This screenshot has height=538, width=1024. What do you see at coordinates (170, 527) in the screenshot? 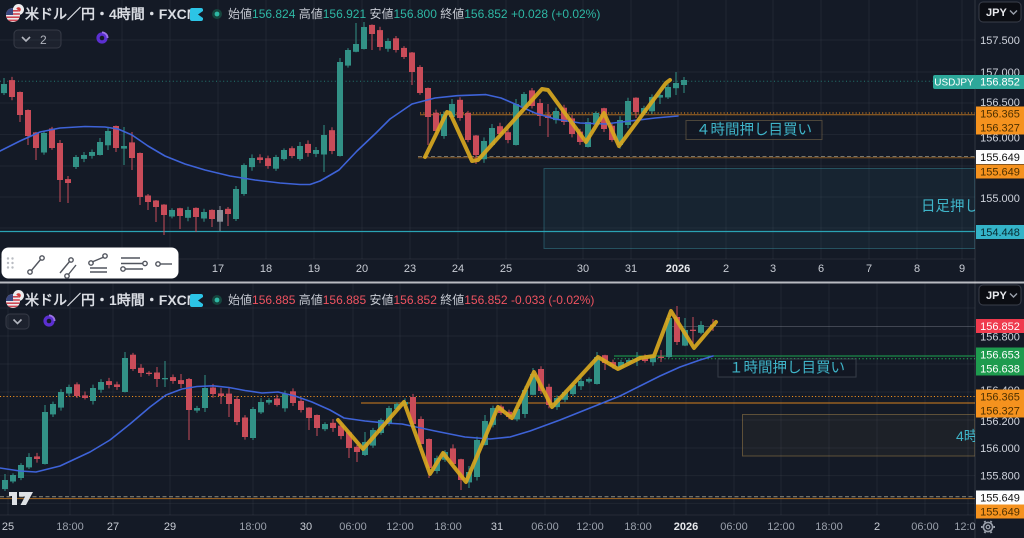
I see `svg-text: 29` at bounding box center [170, 527].